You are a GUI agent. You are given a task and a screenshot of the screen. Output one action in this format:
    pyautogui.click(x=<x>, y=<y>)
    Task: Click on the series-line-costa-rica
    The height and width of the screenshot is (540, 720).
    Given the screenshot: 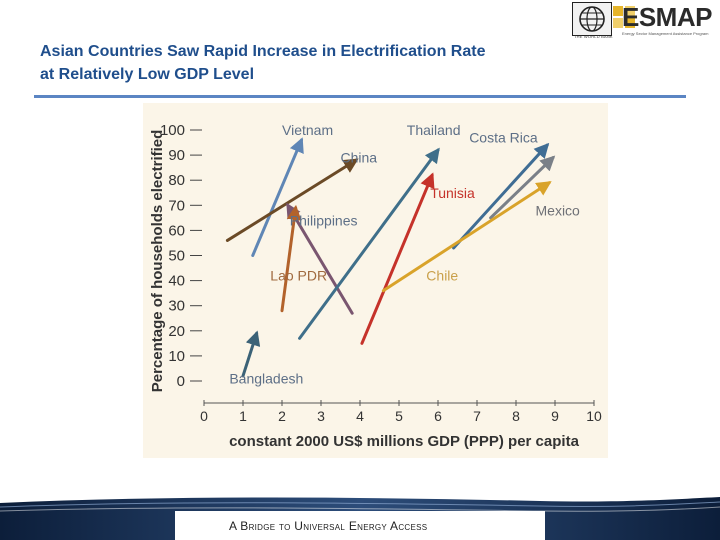 What is the action you would take?
    pyautogui.click(x=501, y=196)
    